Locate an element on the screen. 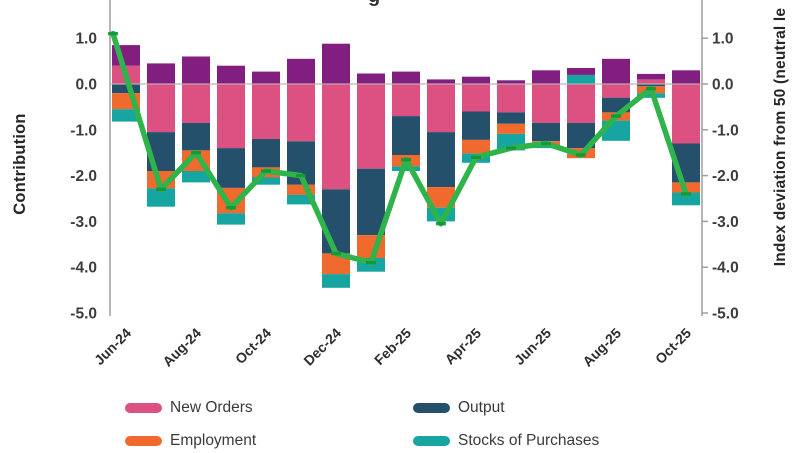  y-axis-right-tick-label: -2.0 is located at coordinates (725, 176).